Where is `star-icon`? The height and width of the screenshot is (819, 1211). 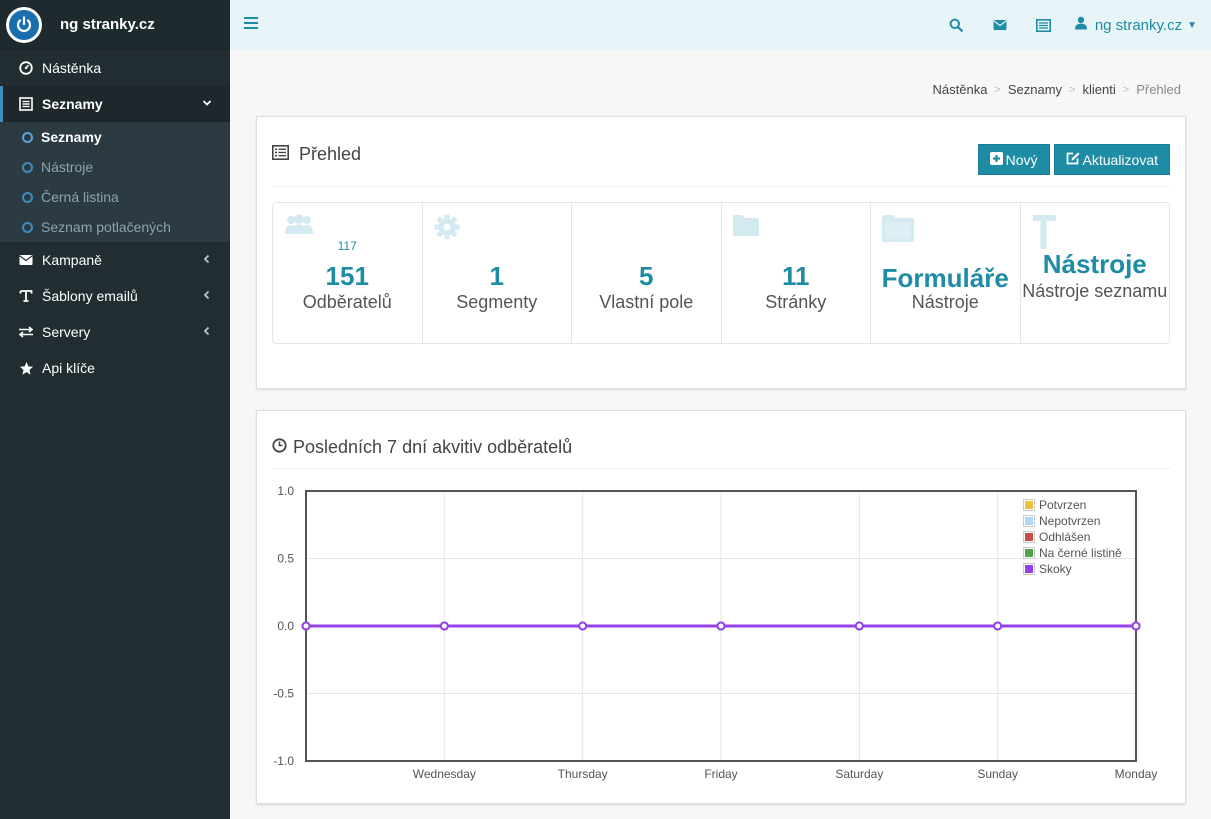 star-icon is located at coordinates (26, 368).